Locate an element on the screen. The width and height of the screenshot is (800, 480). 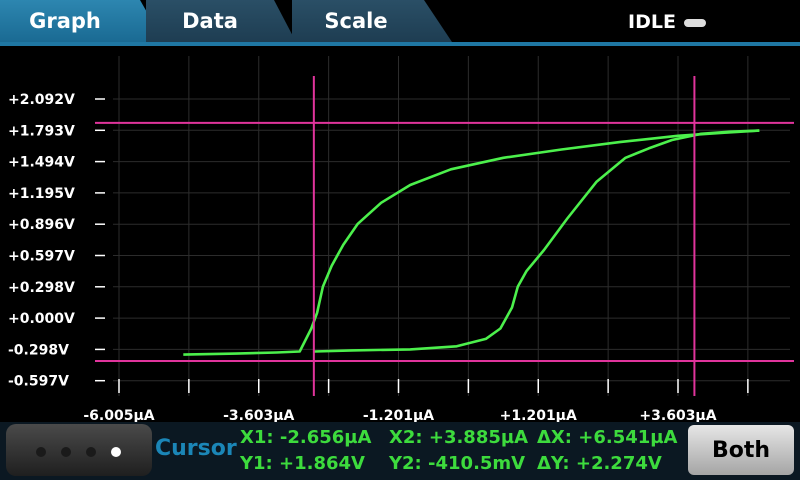
y-tick-label: +2.092V is located at coordinates (41, 100).